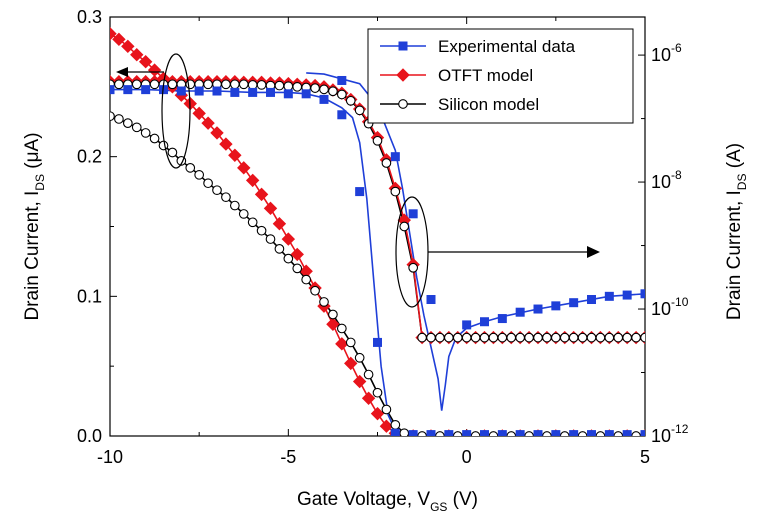 The width and height of the screenshot is (760, 530). Describe the element at coordinates (500, 76) in the screenshot. I see `legend-box` at that location.